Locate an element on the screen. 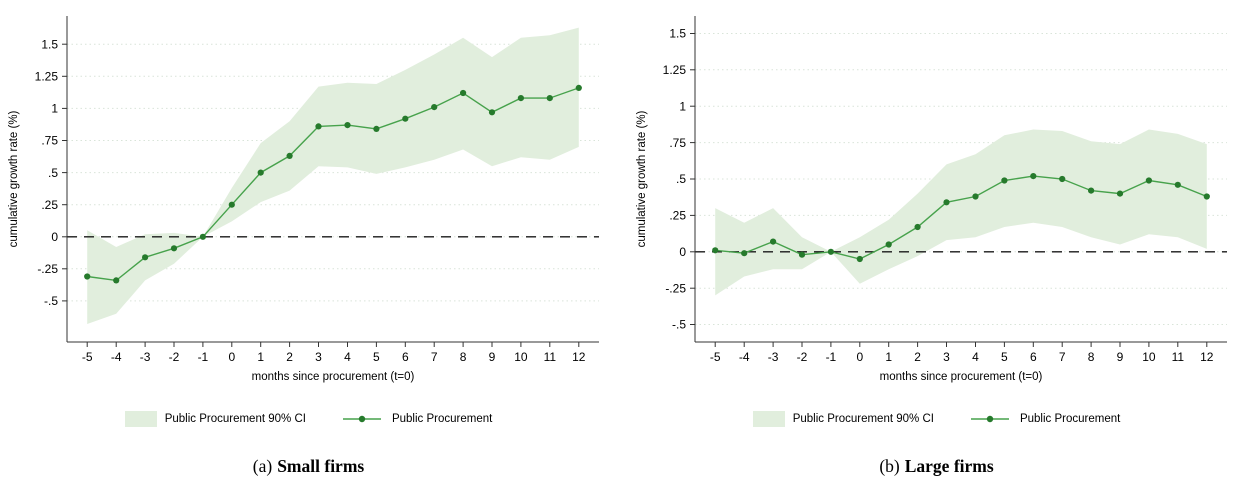  caption-small-firms: (a) Small firms is located at coordinates (308, 466).